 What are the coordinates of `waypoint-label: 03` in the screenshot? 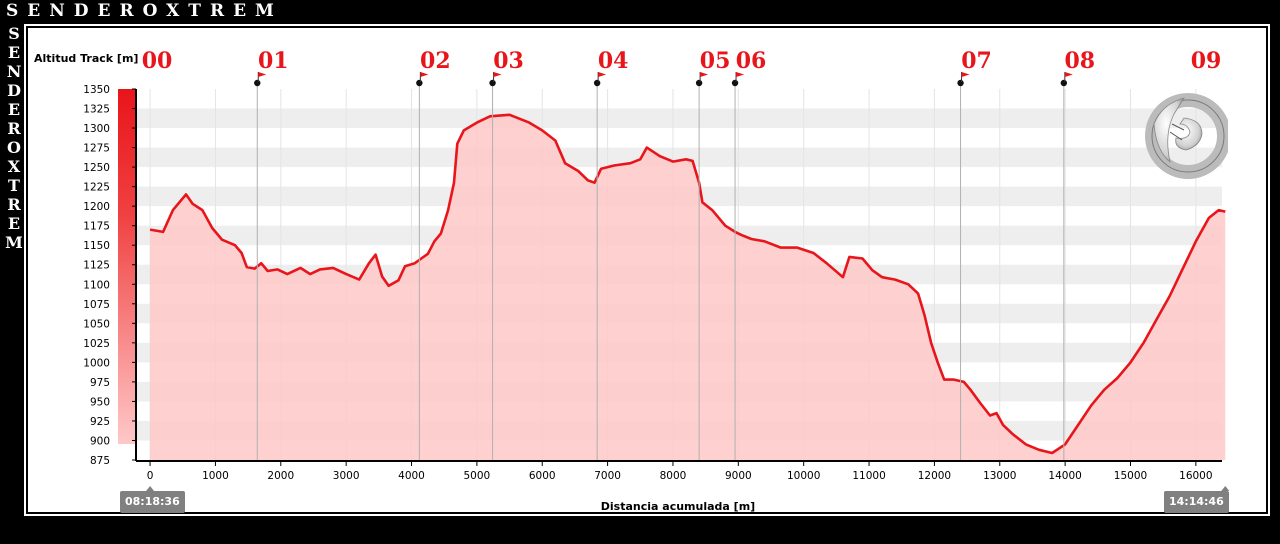 It's located at (508, 61).